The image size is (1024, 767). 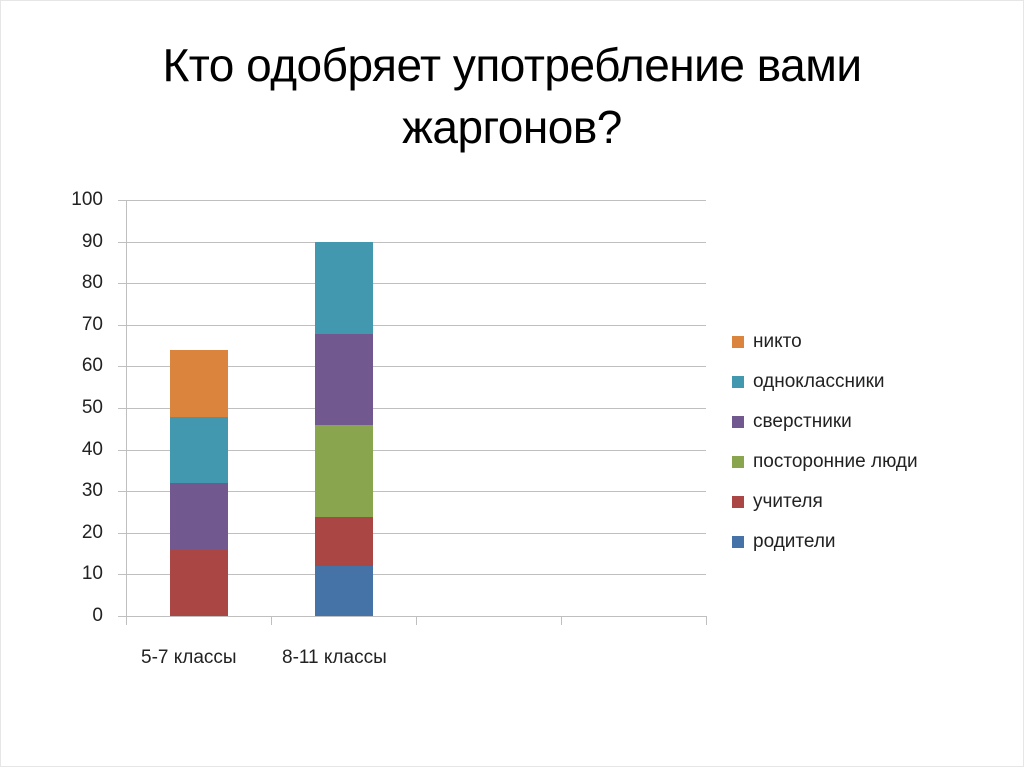 What do you see at coordinates (97, 615) in the screenshot?
I see `y-tick-label: 0` at bounding box center [97, 615].